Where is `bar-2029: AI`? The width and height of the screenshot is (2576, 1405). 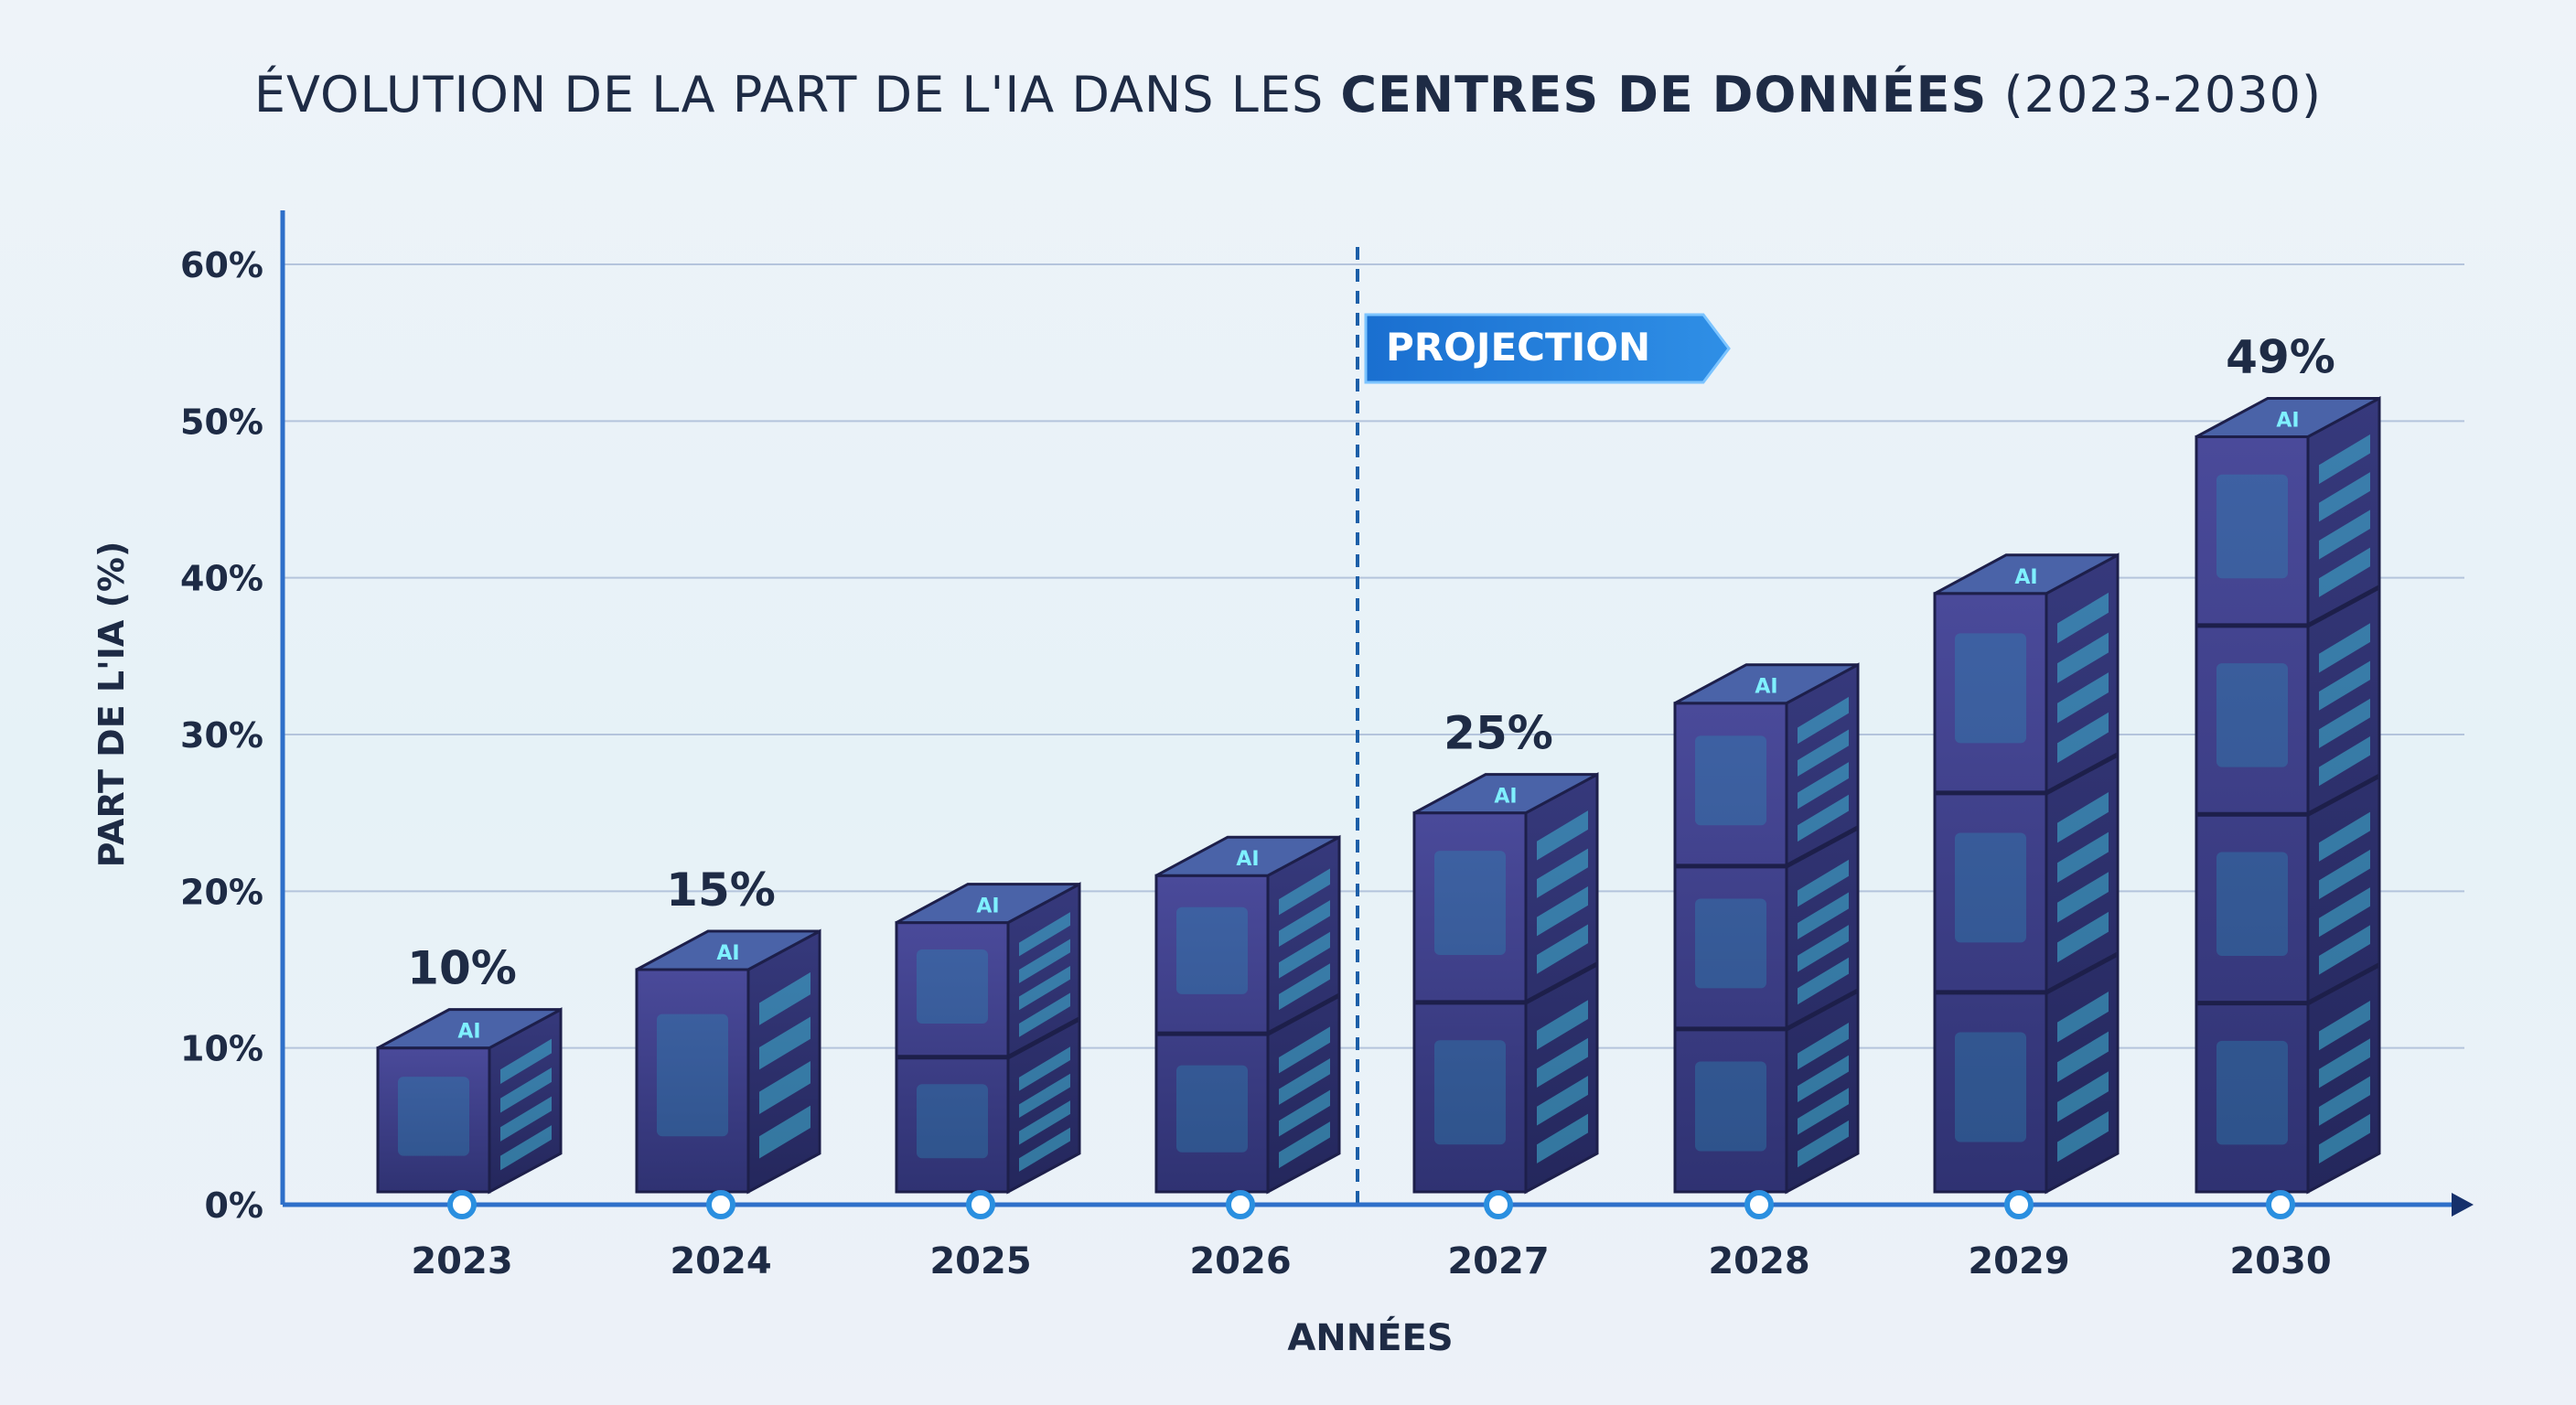 bar-2029: AI is located at coordinates (2026, 873).